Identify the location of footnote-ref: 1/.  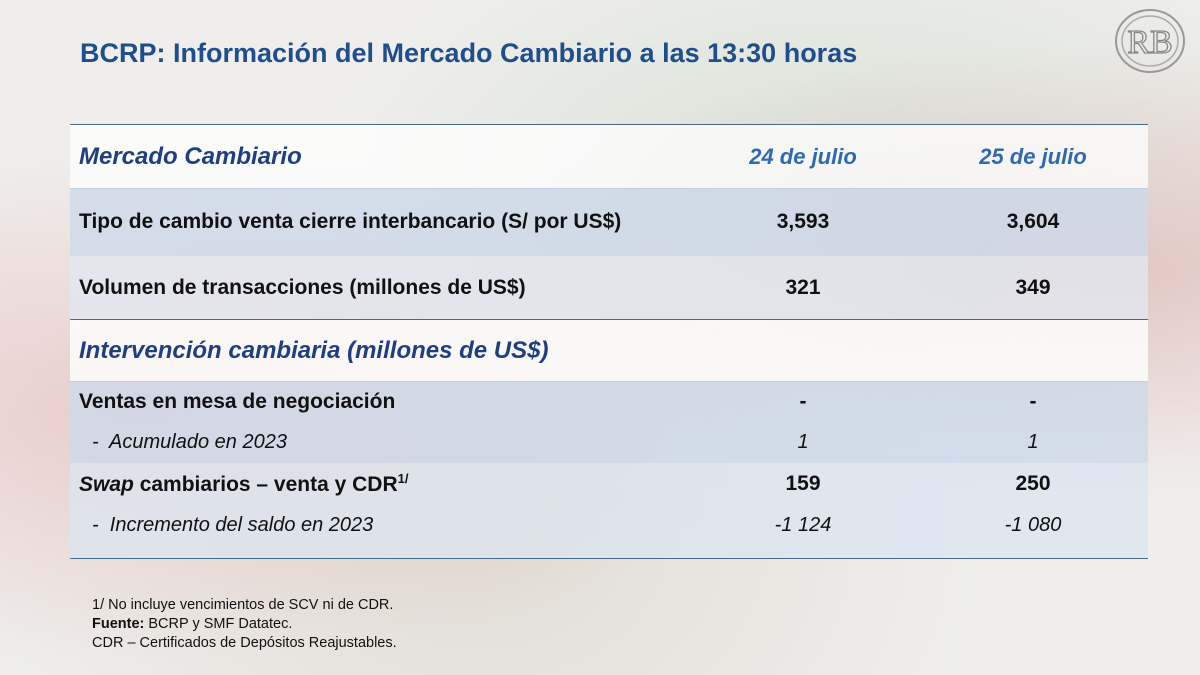
(403, 478).